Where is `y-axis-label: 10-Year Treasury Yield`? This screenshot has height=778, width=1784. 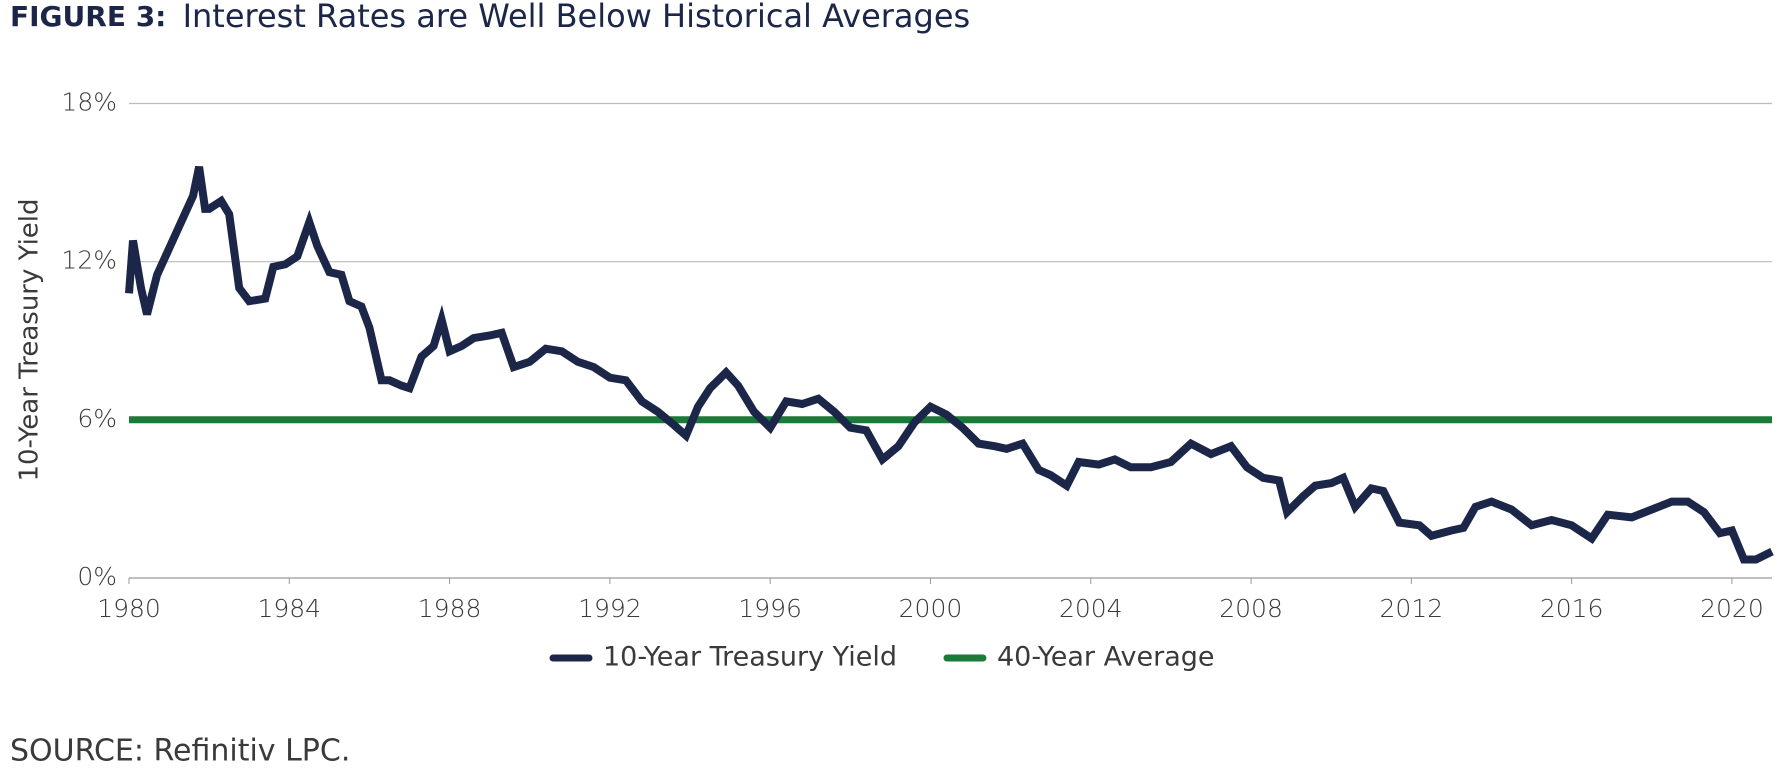
y-axis-label: 10-Year Treasury Yield is located at coordinates (30, 339).